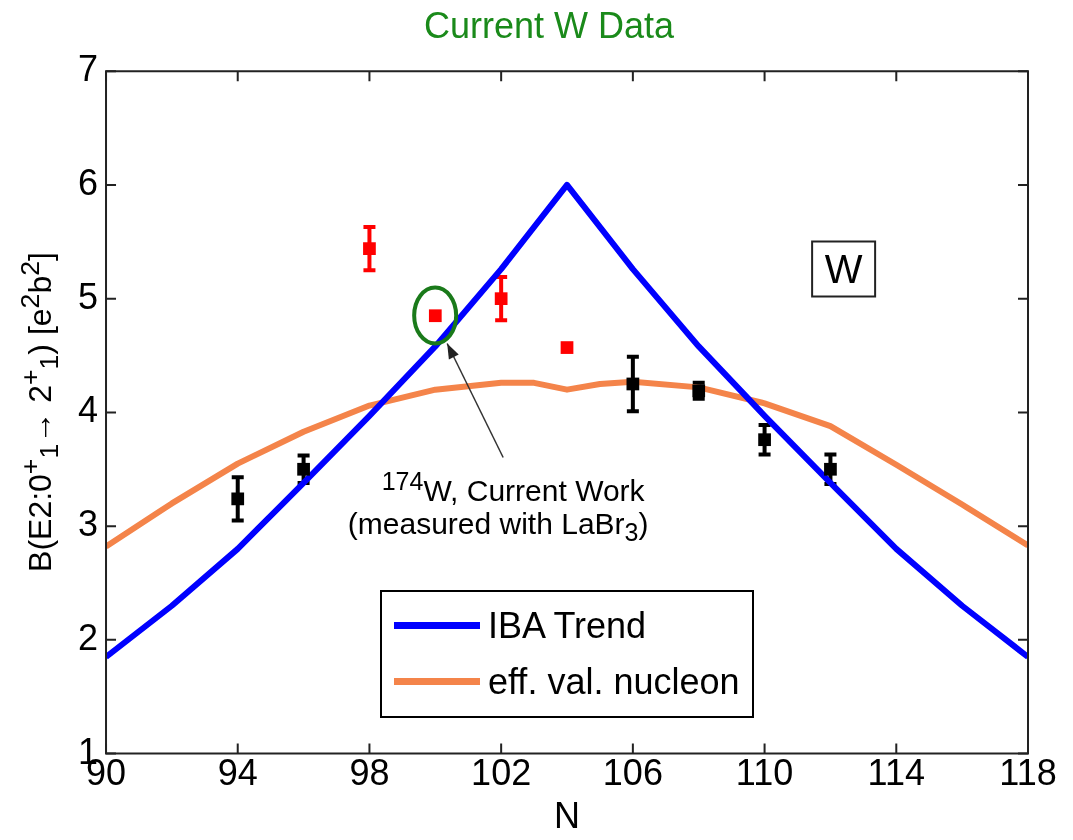 This screenshot has height=840, width=1073. I want to click on x-tick-label: 94, so click(237, 773).